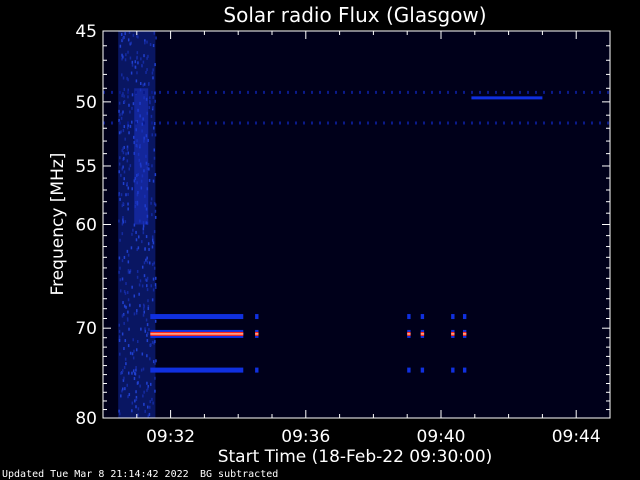 Image resolution: width=640 pixels, height=480 pixels. What do you see at coordinates (355, 457) in the screenshot?
I see `x-axis-label: Start Time (18-Feb-22 09:30:00)` at bounding box center [355, 457].